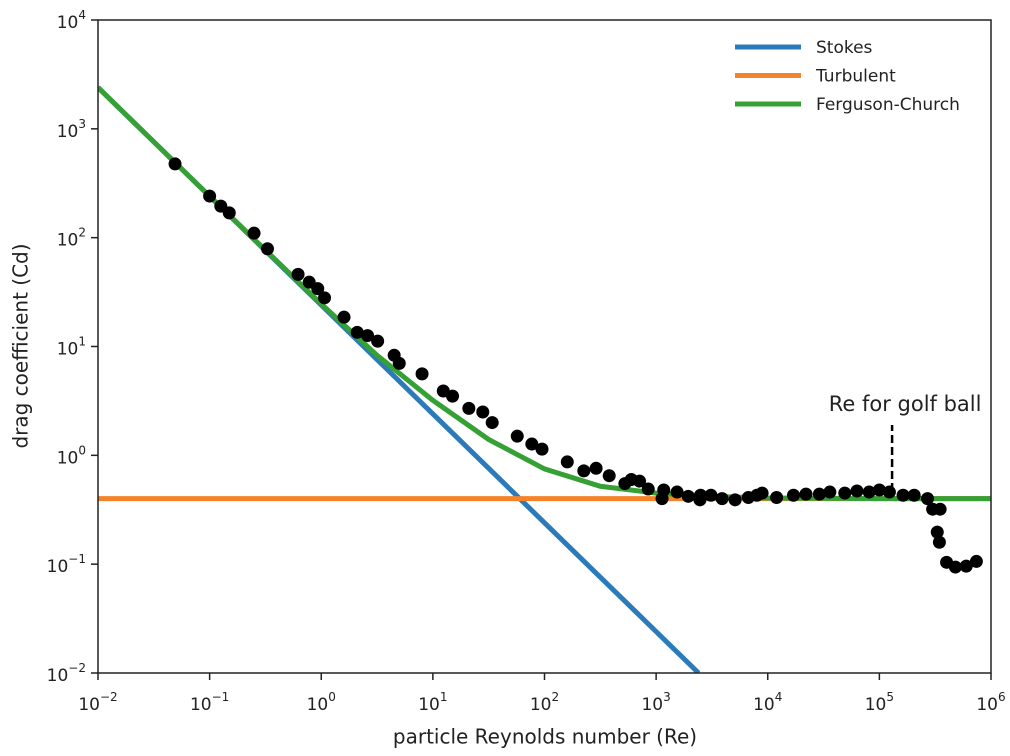 This screenshot has height=756, width=1010. Describe the element at coordinates (432, 703) in the screenshot. I see `x-tick-label: 10¹` at that location.